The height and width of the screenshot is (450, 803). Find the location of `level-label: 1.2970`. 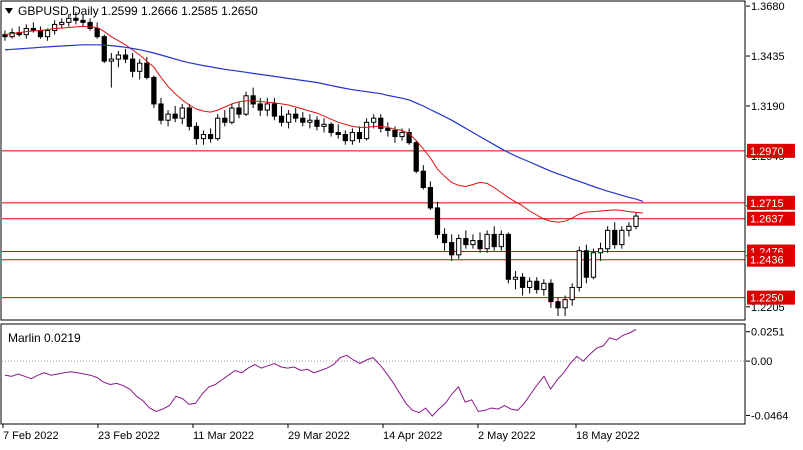

level-label: 1.2970 is located at coordinates (767, 152).